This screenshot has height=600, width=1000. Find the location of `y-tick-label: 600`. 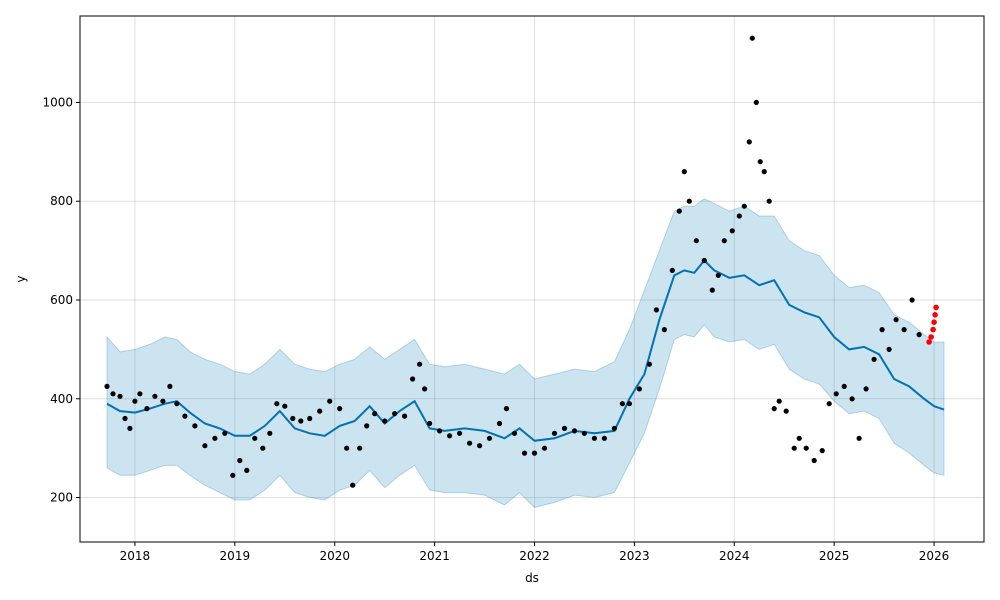

y-tick-label: 600 is located at coordinates (61, 300).